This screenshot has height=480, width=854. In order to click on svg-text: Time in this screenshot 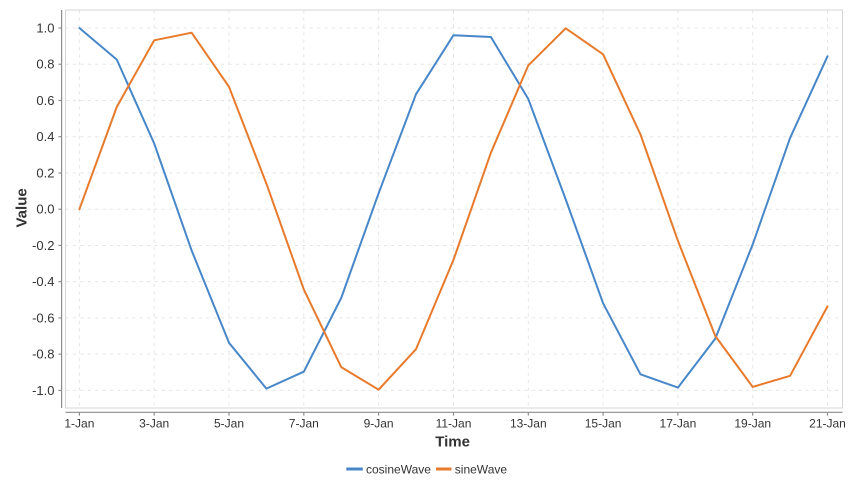, I will do `click(452, 442)`.